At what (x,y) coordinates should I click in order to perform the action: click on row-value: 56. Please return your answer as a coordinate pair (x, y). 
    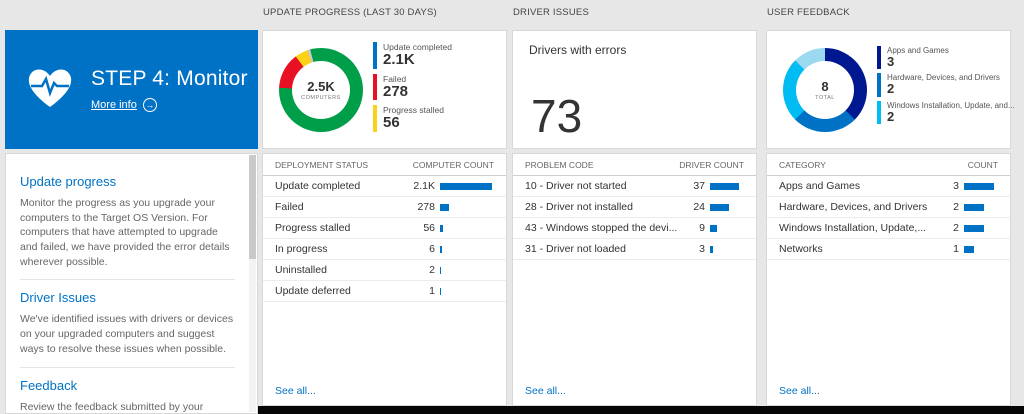
    Looking at the image, I should click on (429, 228).